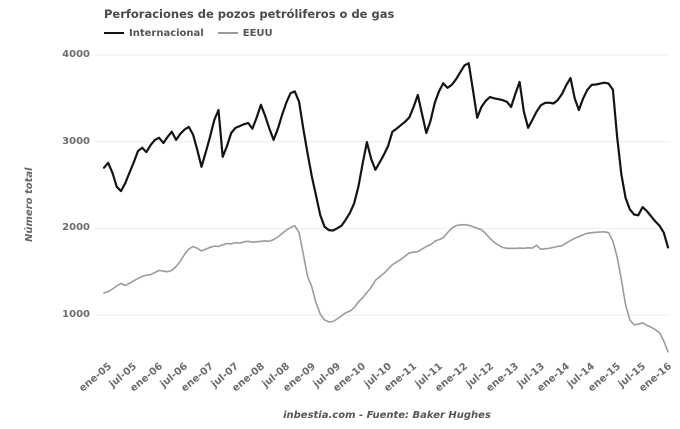 The image size is (680, 429). What do you see at coordinates (227, 33) in the screenshot?
I see `legend-swatch-eeuu-icon` at bounding box center [227, 33].